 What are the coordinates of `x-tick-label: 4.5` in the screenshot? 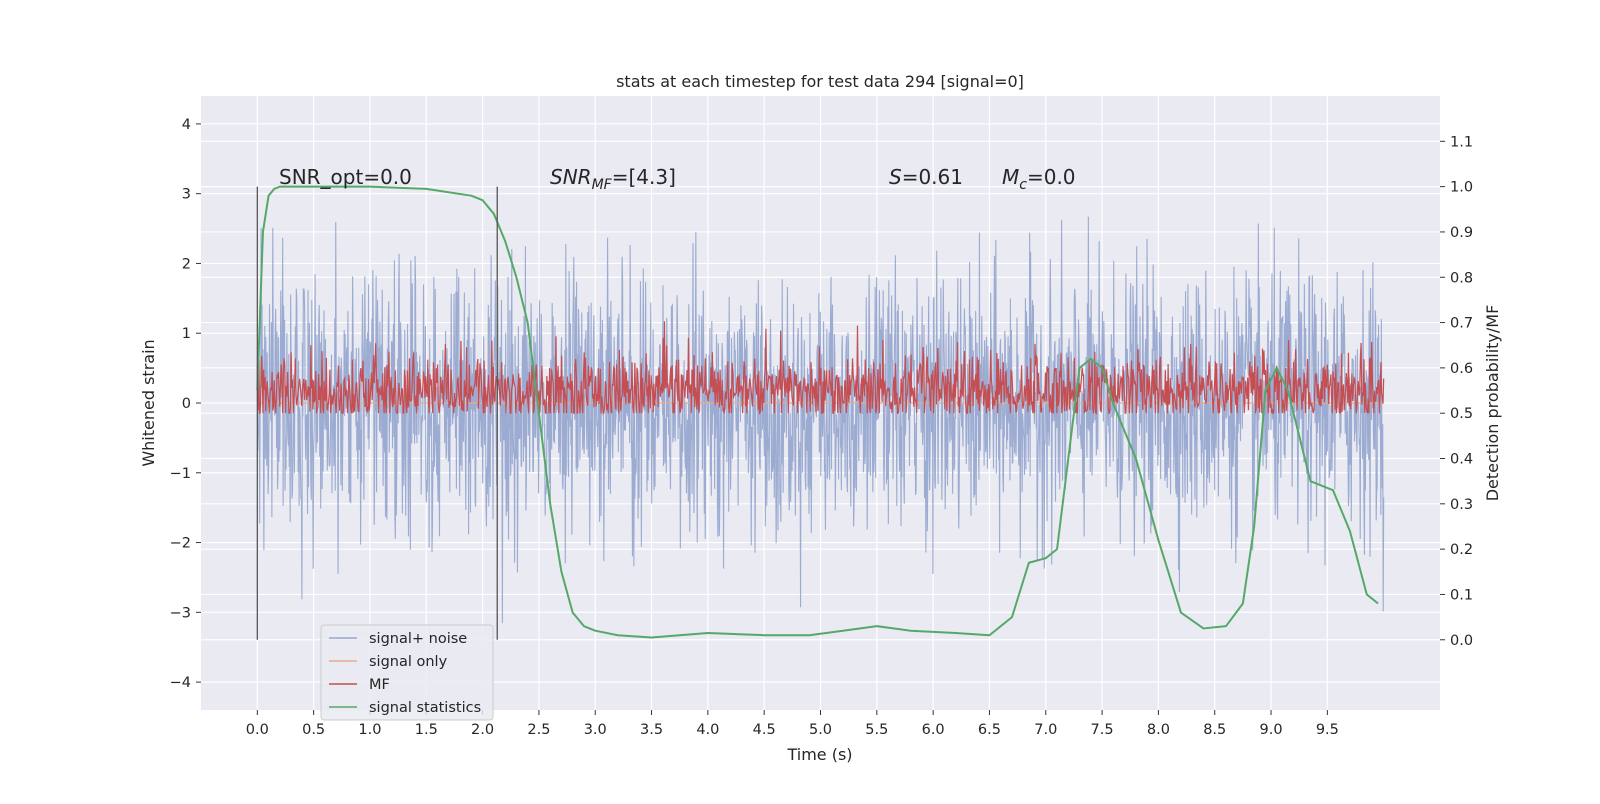 It's located at (764, 730).